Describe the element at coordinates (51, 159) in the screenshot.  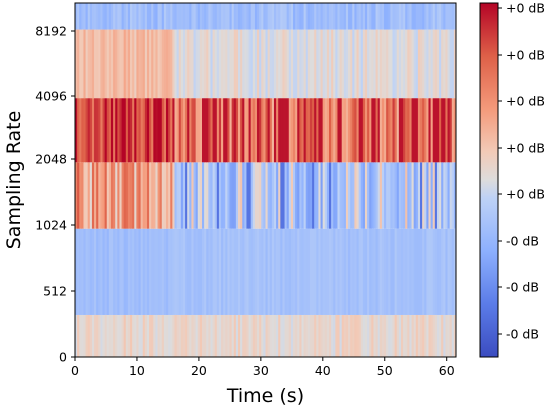
I see `y-tick-label: 2048` at that location.